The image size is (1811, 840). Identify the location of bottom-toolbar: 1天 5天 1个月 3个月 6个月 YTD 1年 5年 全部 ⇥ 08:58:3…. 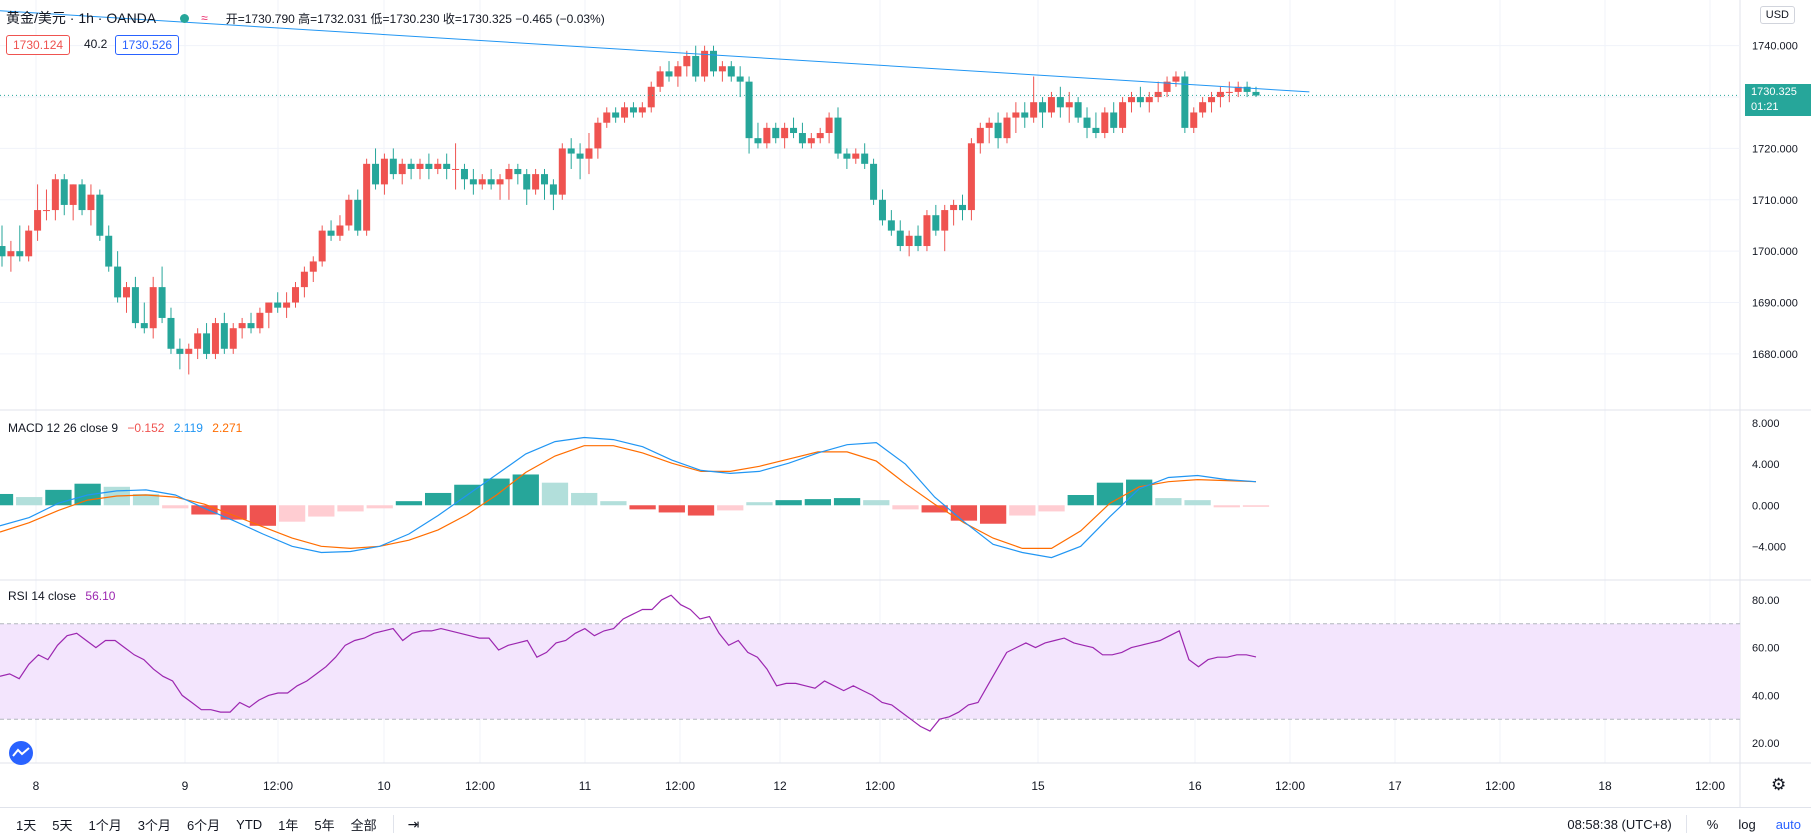
(905, 823).